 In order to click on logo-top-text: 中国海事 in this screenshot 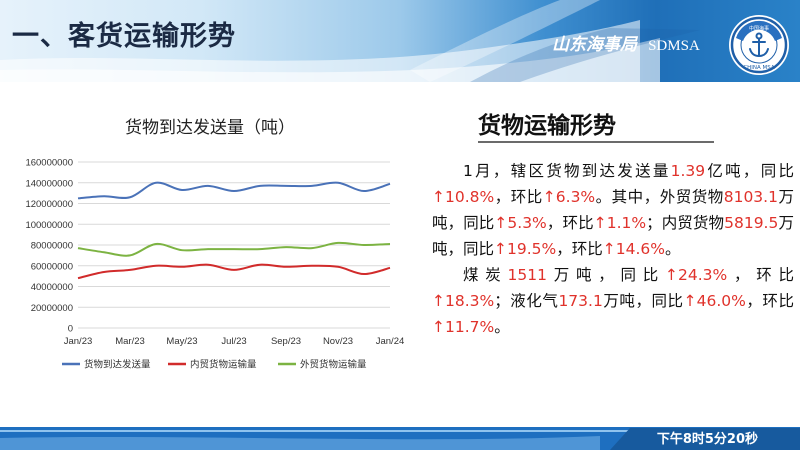, I will do `click(759, 28)`.